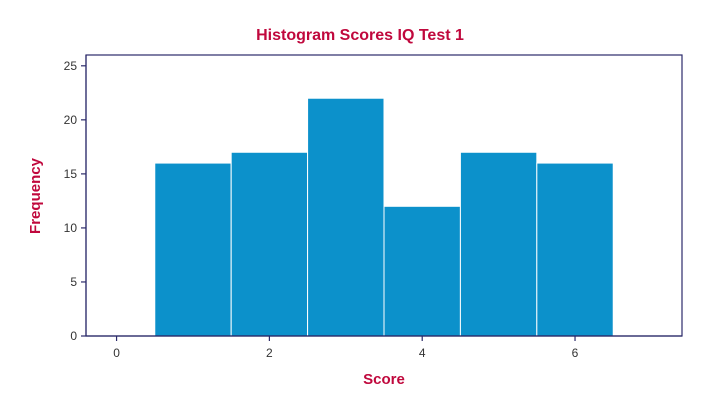  I want to click on x-tick-label: 6, so click(575, 353).